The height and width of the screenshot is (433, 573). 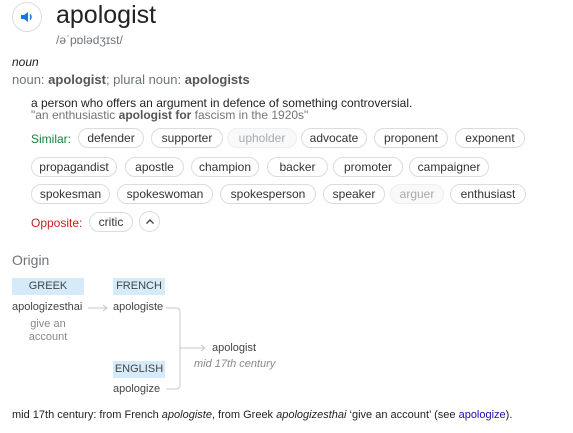 I want to click on greek-gloss: give an account, so click(x=48, y=330).